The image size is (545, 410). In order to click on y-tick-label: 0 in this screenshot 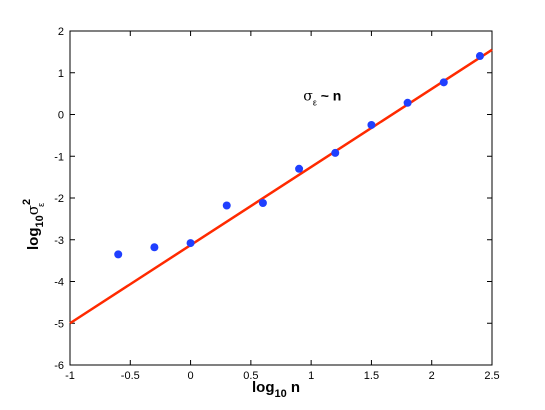, I will do `click(61, 116)`.